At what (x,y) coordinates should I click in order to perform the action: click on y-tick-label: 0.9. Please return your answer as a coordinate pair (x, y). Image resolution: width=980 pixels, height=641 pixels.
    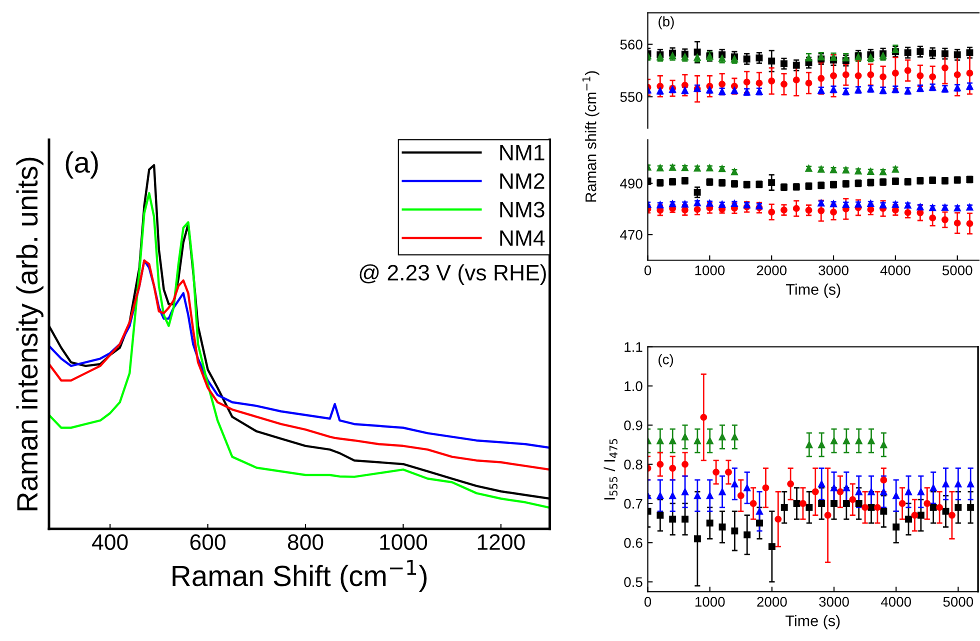
    Looking at the image, I should click on (633, 425).